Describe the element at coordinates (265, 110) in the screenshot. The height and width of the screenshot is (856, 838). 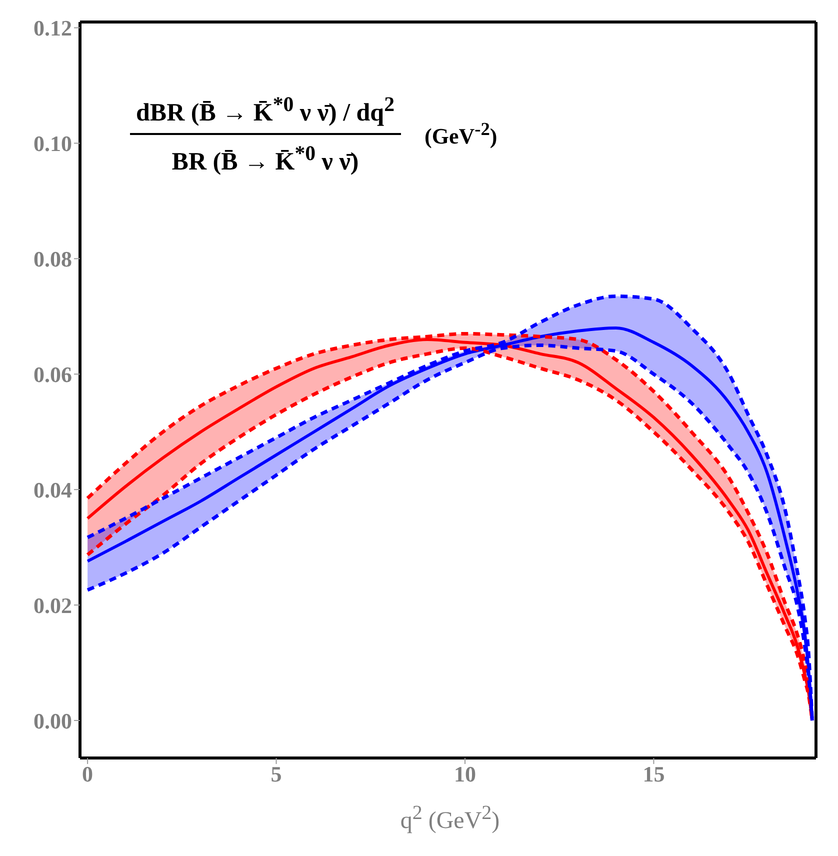
I see `annotation: dBR (B̄ → K̄$^{*0}$ ν ν̄) / dq$^{2}$` at that location.